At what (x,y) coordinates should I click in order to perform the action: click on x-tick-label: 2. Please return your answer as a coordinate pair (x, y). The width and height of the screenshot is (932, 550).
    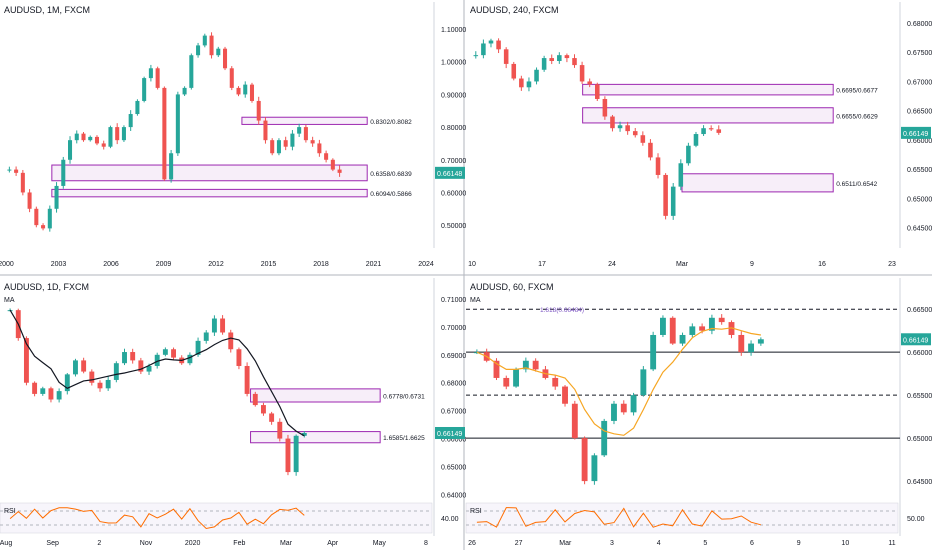
    Looking at the image, I should click on (99, 543).